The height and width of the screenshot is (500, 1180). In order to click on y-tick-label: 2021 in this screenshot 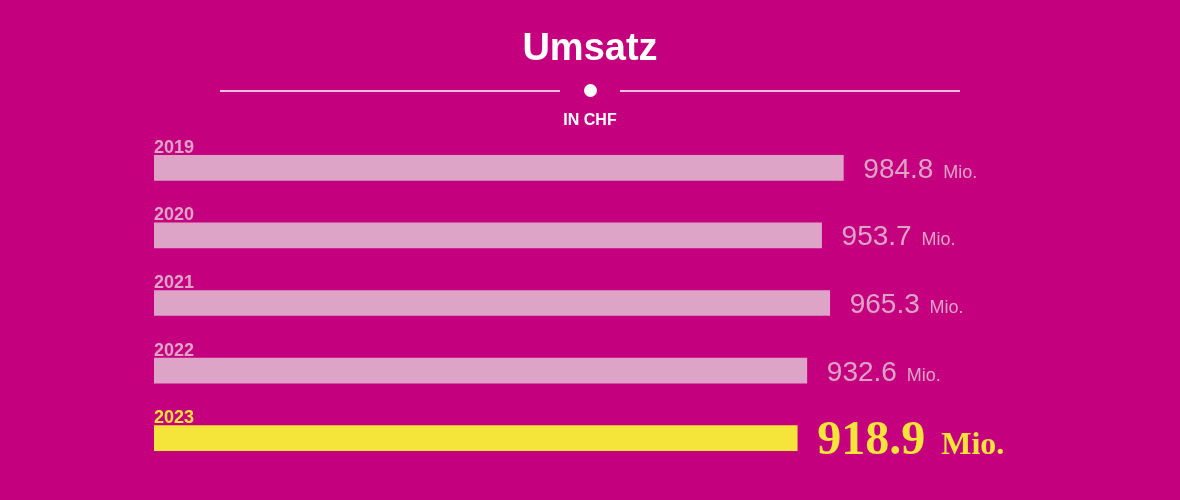, I will do `click(174, 282)`.